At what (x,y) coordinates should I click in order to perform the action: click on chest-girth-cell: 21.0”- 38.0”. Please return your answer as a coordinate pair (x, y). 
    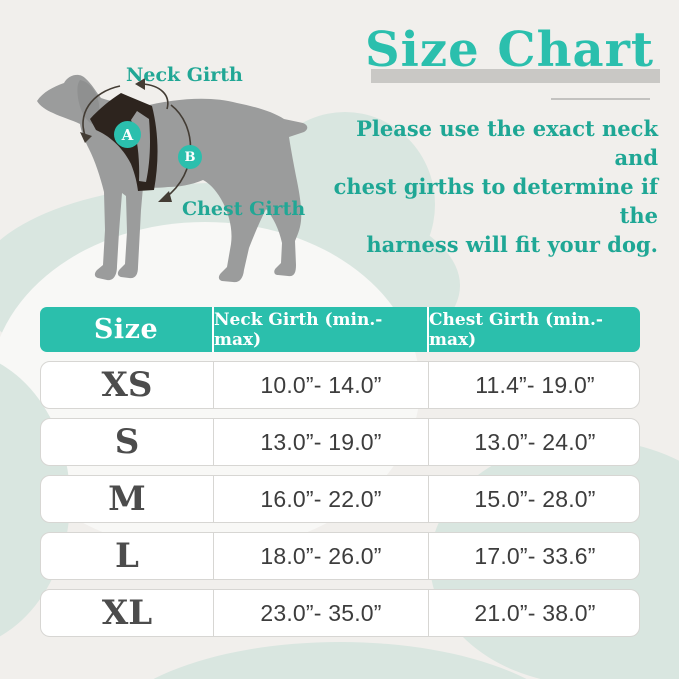
    Looking at the image, I should click on (533, 613).